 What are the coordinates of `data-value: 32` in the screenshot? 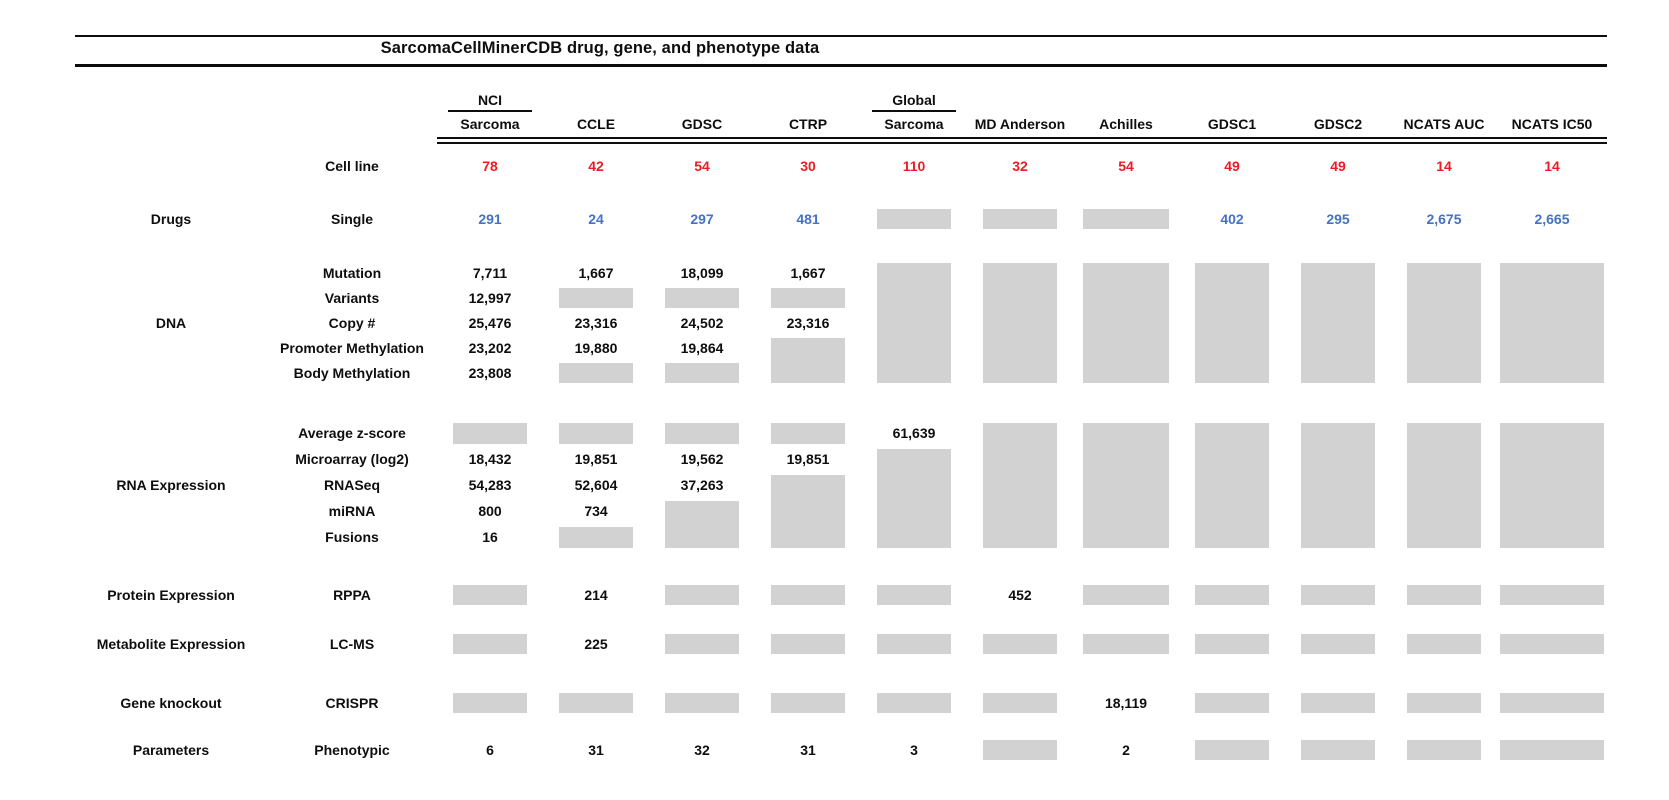 It's located at (702, 749).